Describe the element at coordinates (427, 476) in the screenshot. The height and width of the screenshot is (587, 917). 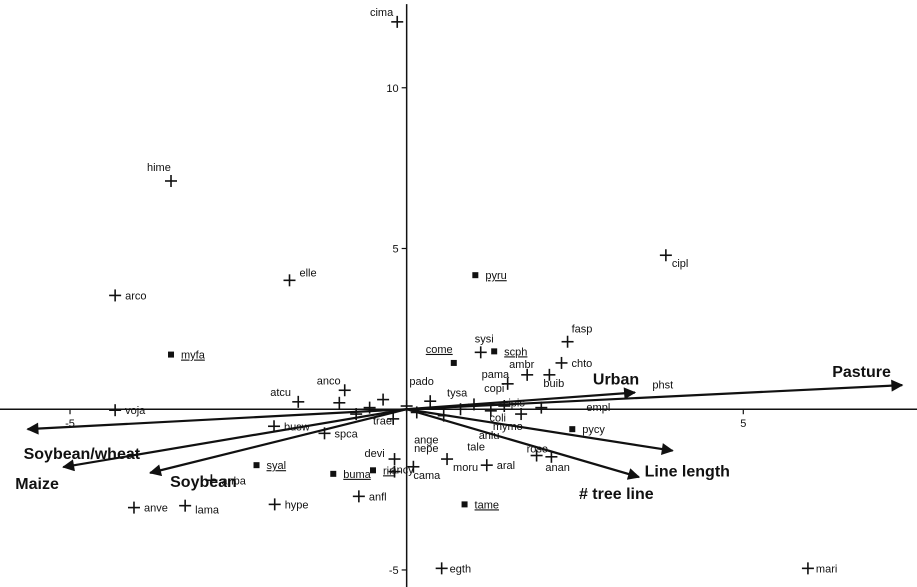
I see `point-label: cama` at that location.